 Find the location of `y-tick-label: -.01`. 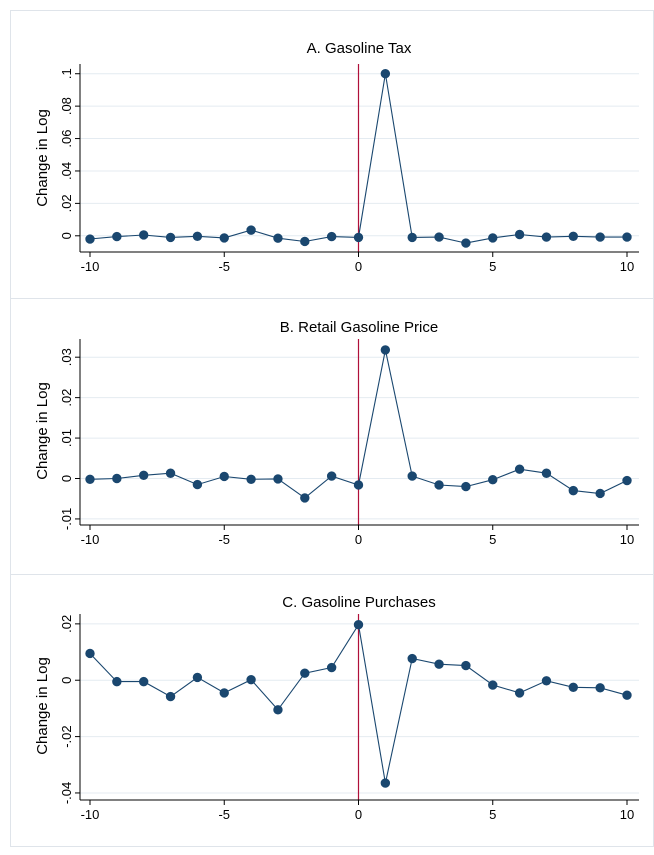

y-tick-label: -.01 is located at coordinates (66, 519).